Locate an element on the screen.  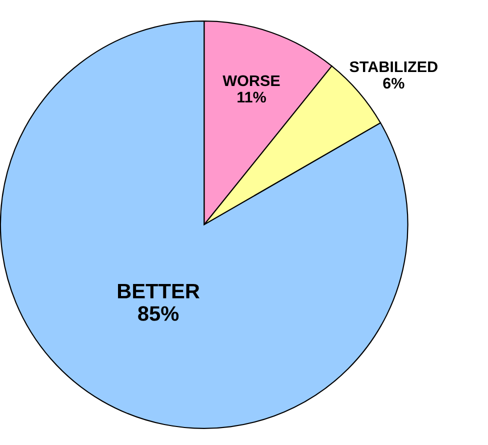
data-label: 6% is located at coordinates (393, 83).